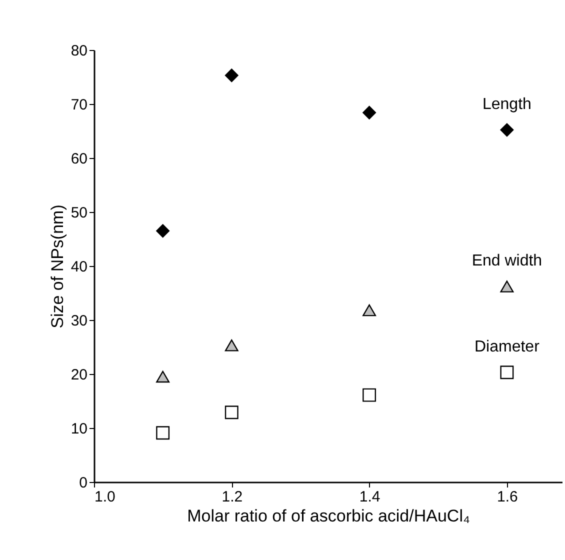 This screenshot has width=565, height=560. What do you see at coordinates (369, 497) in the screenshot?
I see `x-tick-label: 1.4` at bounding box center [369, 497].